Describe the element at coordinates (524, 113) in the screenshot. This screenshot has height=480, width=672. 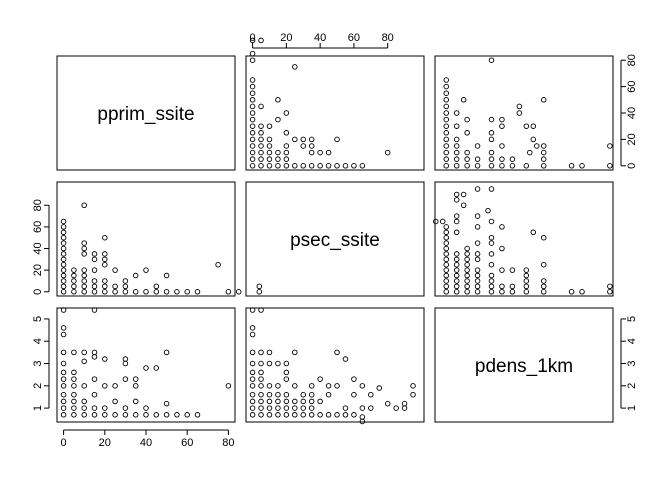
I see `panel-frame-r0-c2` at that location.